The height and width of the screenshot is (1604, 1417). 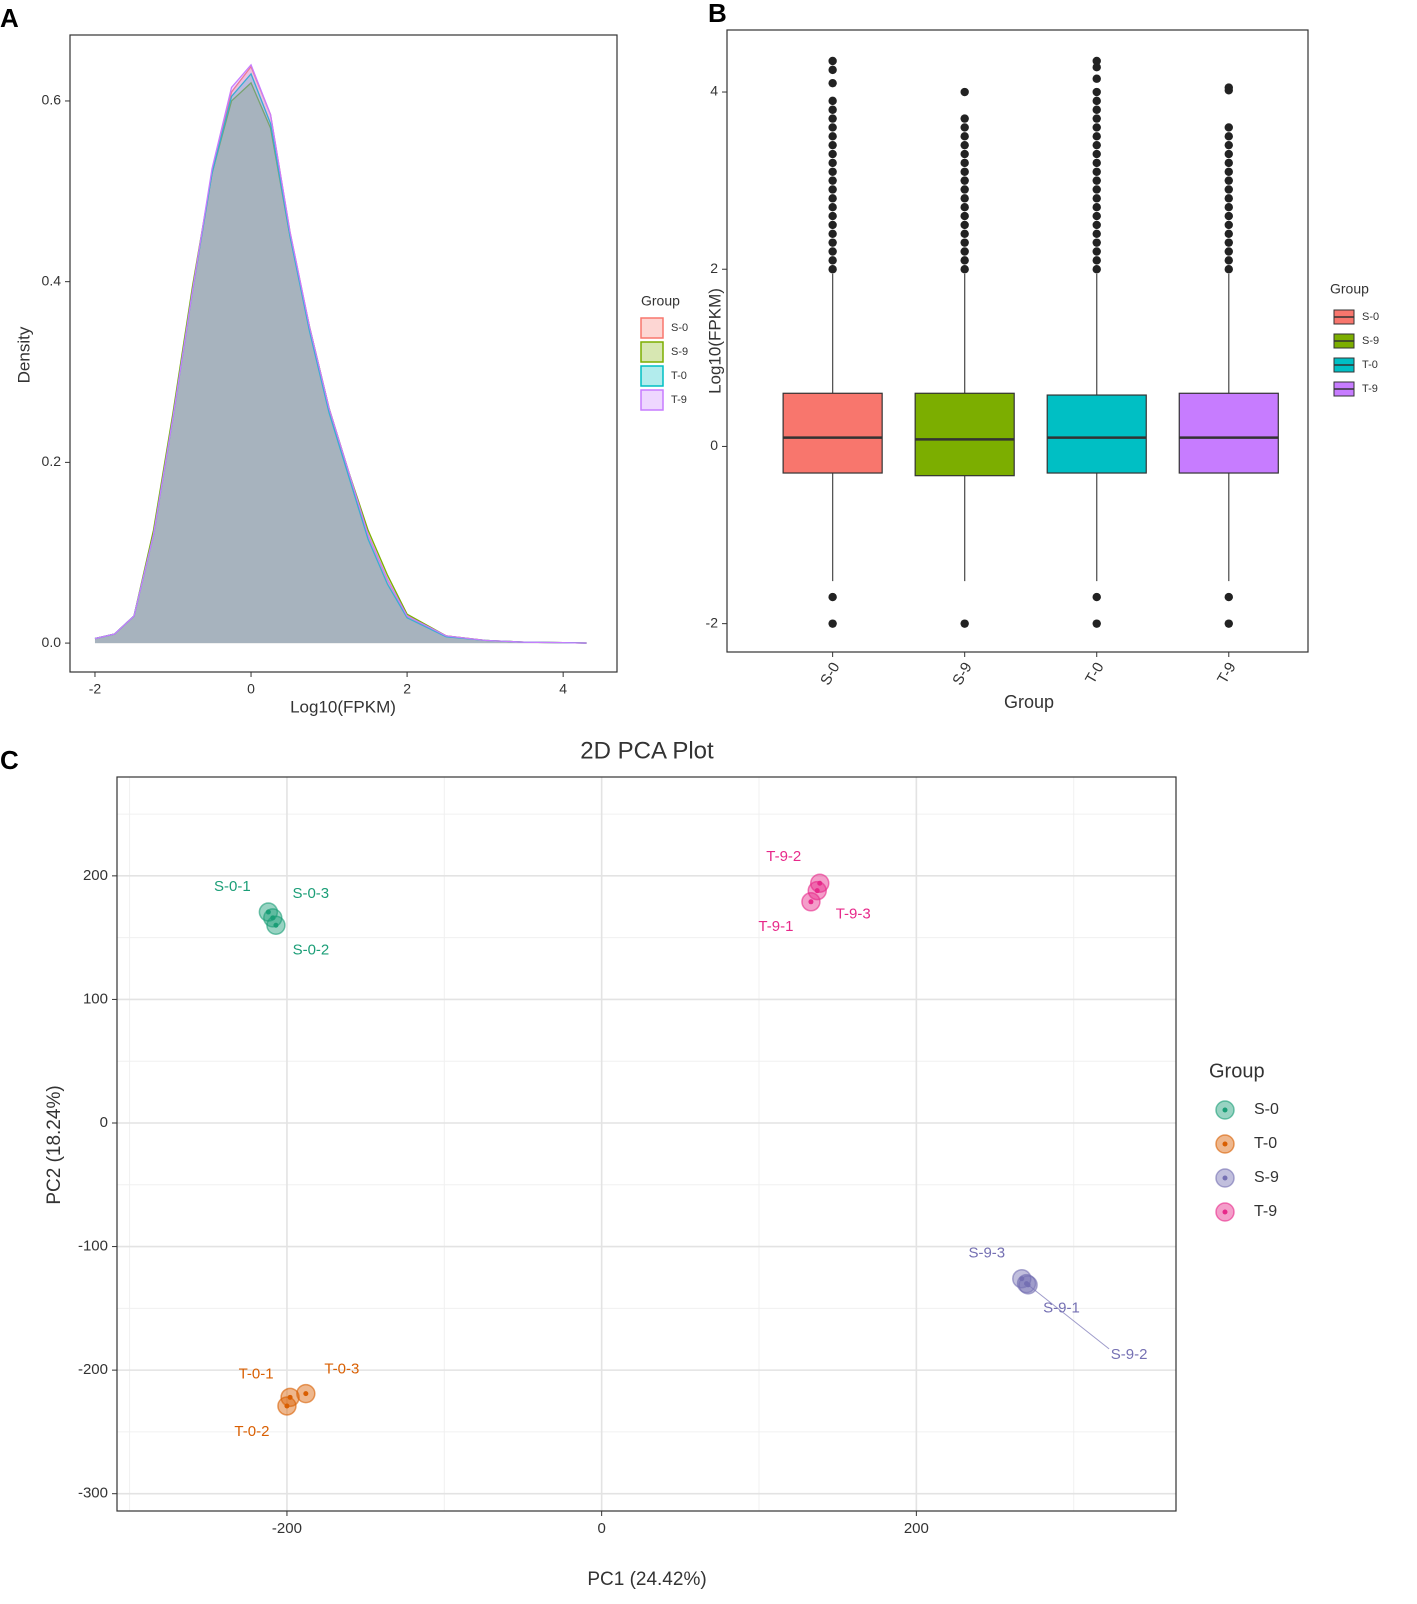 What do you see at coordinates (256, 1373) in the screenshot?
I see `point-label: T-0-1` at bounding box center [256, 1373].